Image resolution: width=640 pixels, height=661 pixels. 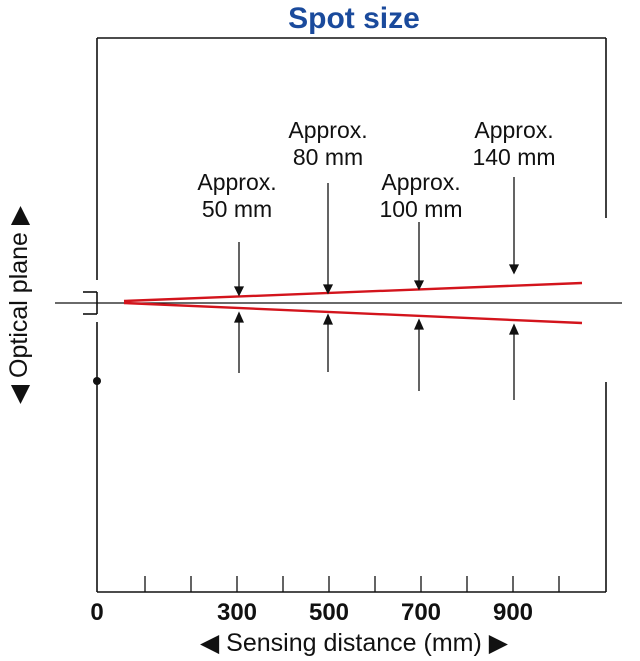 What do you see at coordinates (96, 612) in the screenshot?
I see `x-tick-label-0: 0` at bounding box center [96, 612].